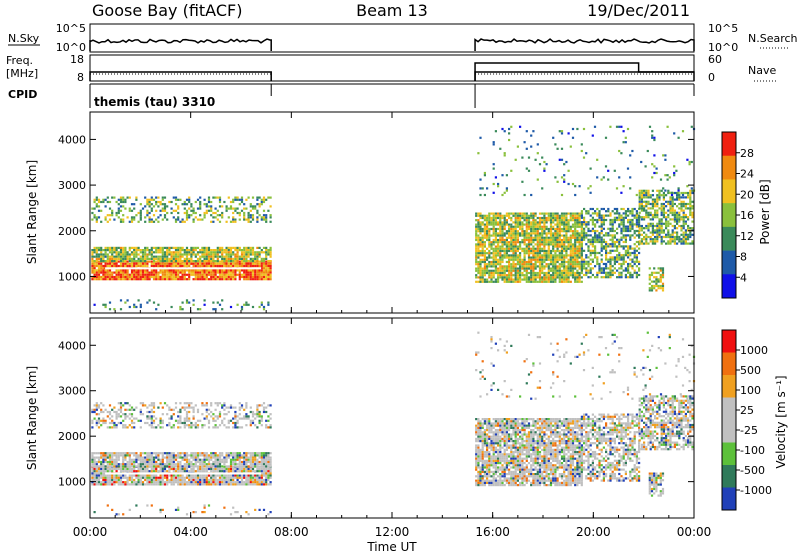 The height and width of the screenshot is (554, 800). Describe the element at coordinates (22, 73) in the screenshot. I see `freq-label-2: [MHz]` at that location.